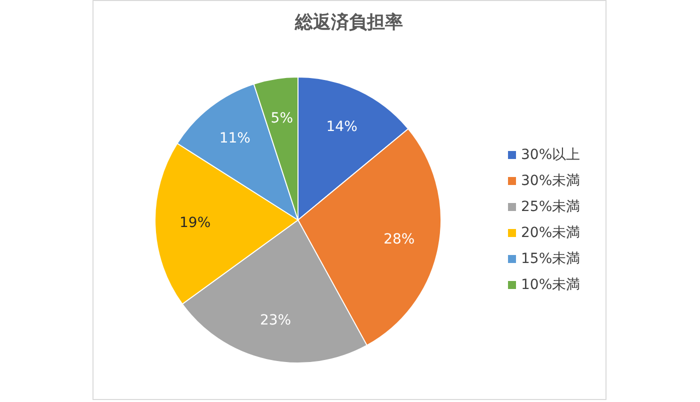 Image resolution: width=700 pixels, height=402 pixels. What do you see at coordinates (342, 126) in the screenshot?
I see `data-label: 14%` at bounding box center [342, 126].